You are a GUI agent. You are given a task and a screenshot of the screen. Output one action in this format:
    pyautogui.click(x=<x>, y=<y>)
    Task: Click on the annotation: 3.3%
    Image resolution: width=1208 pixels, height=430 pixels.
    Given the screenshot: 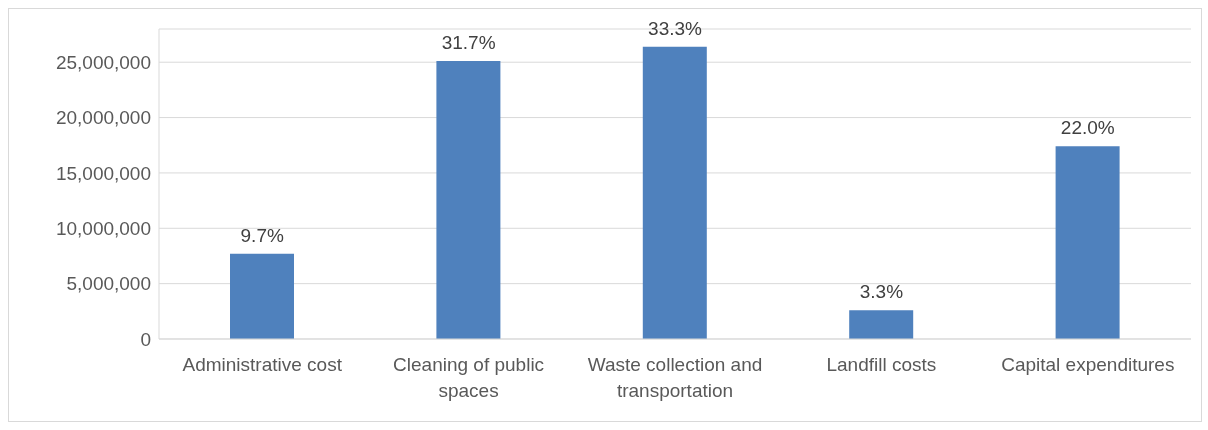 What is the action you would take?
    pyautogui.click(x=881, y=292)
    